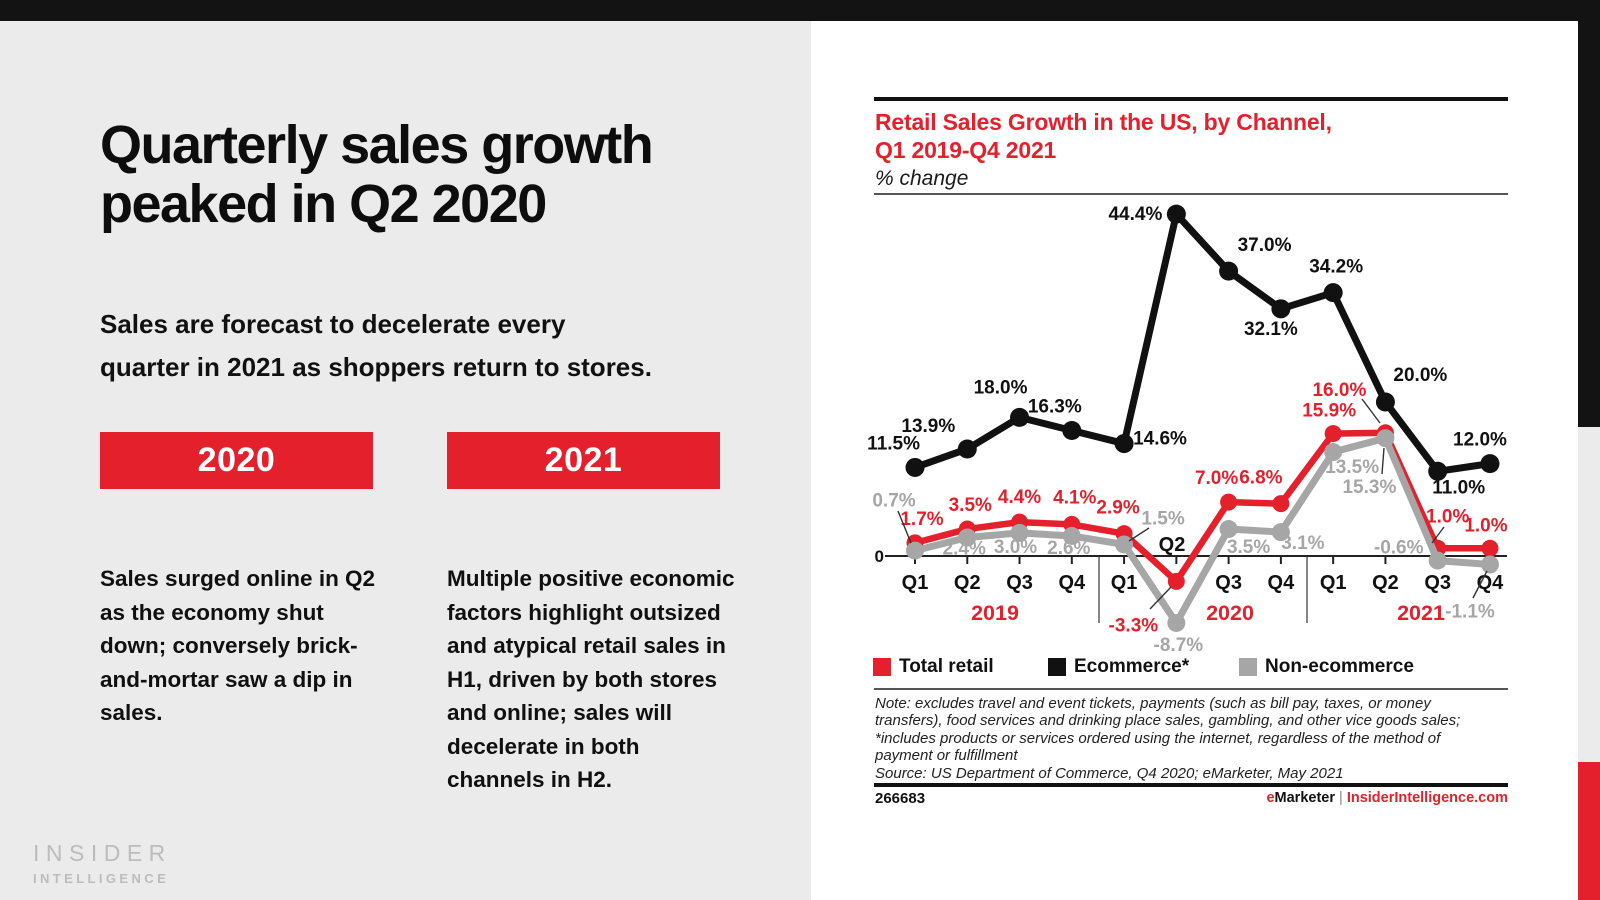  Describe the element at coordinates (1421, 613) in the screenshot. I see `year-label: 2021` at that location.